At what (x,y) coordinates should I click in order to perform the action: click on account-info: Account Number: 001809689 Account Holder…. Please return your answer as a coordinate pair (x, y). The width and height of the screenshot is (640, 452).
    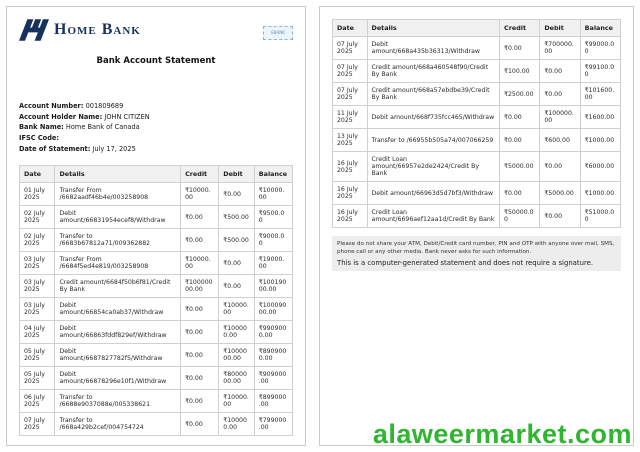
    Looking at the image, I should click on (156, 127).